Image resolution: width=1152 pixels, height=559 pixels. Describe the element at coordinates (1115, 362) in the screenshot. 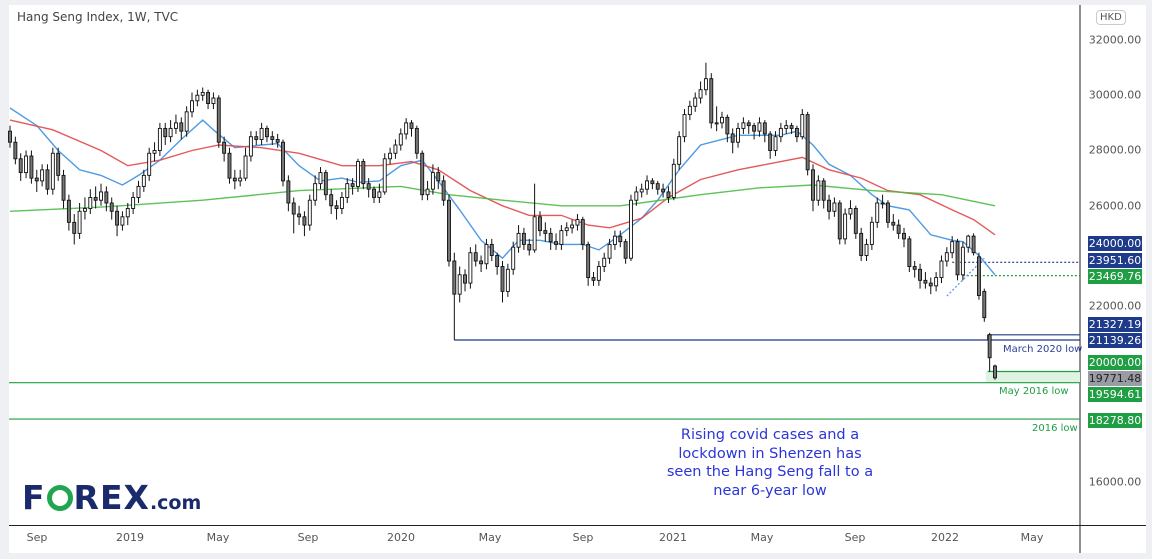

I see `price-tag: 20000.00` at that location.